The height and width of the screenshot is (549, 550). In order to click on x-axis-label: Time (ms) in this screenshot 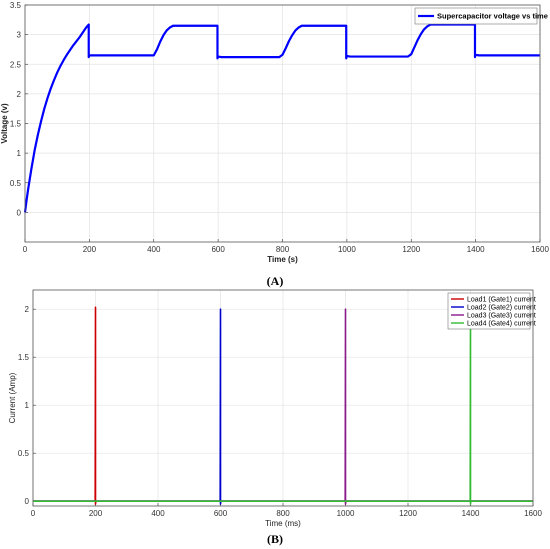, I will do `click(283, 523)`.